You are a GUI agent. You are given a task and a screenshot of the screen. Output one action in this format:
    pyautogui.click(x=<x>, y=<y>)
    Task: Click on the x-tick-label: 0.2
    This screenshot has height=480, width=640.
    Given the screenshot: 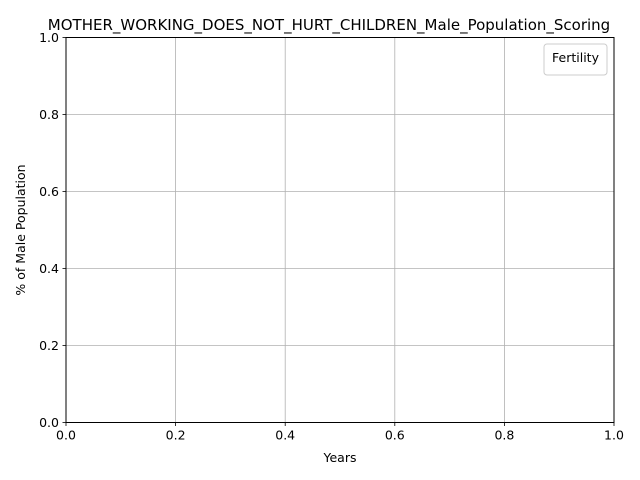 What is the action you would take?
    pyautogui.click(x=176, y=435)
    